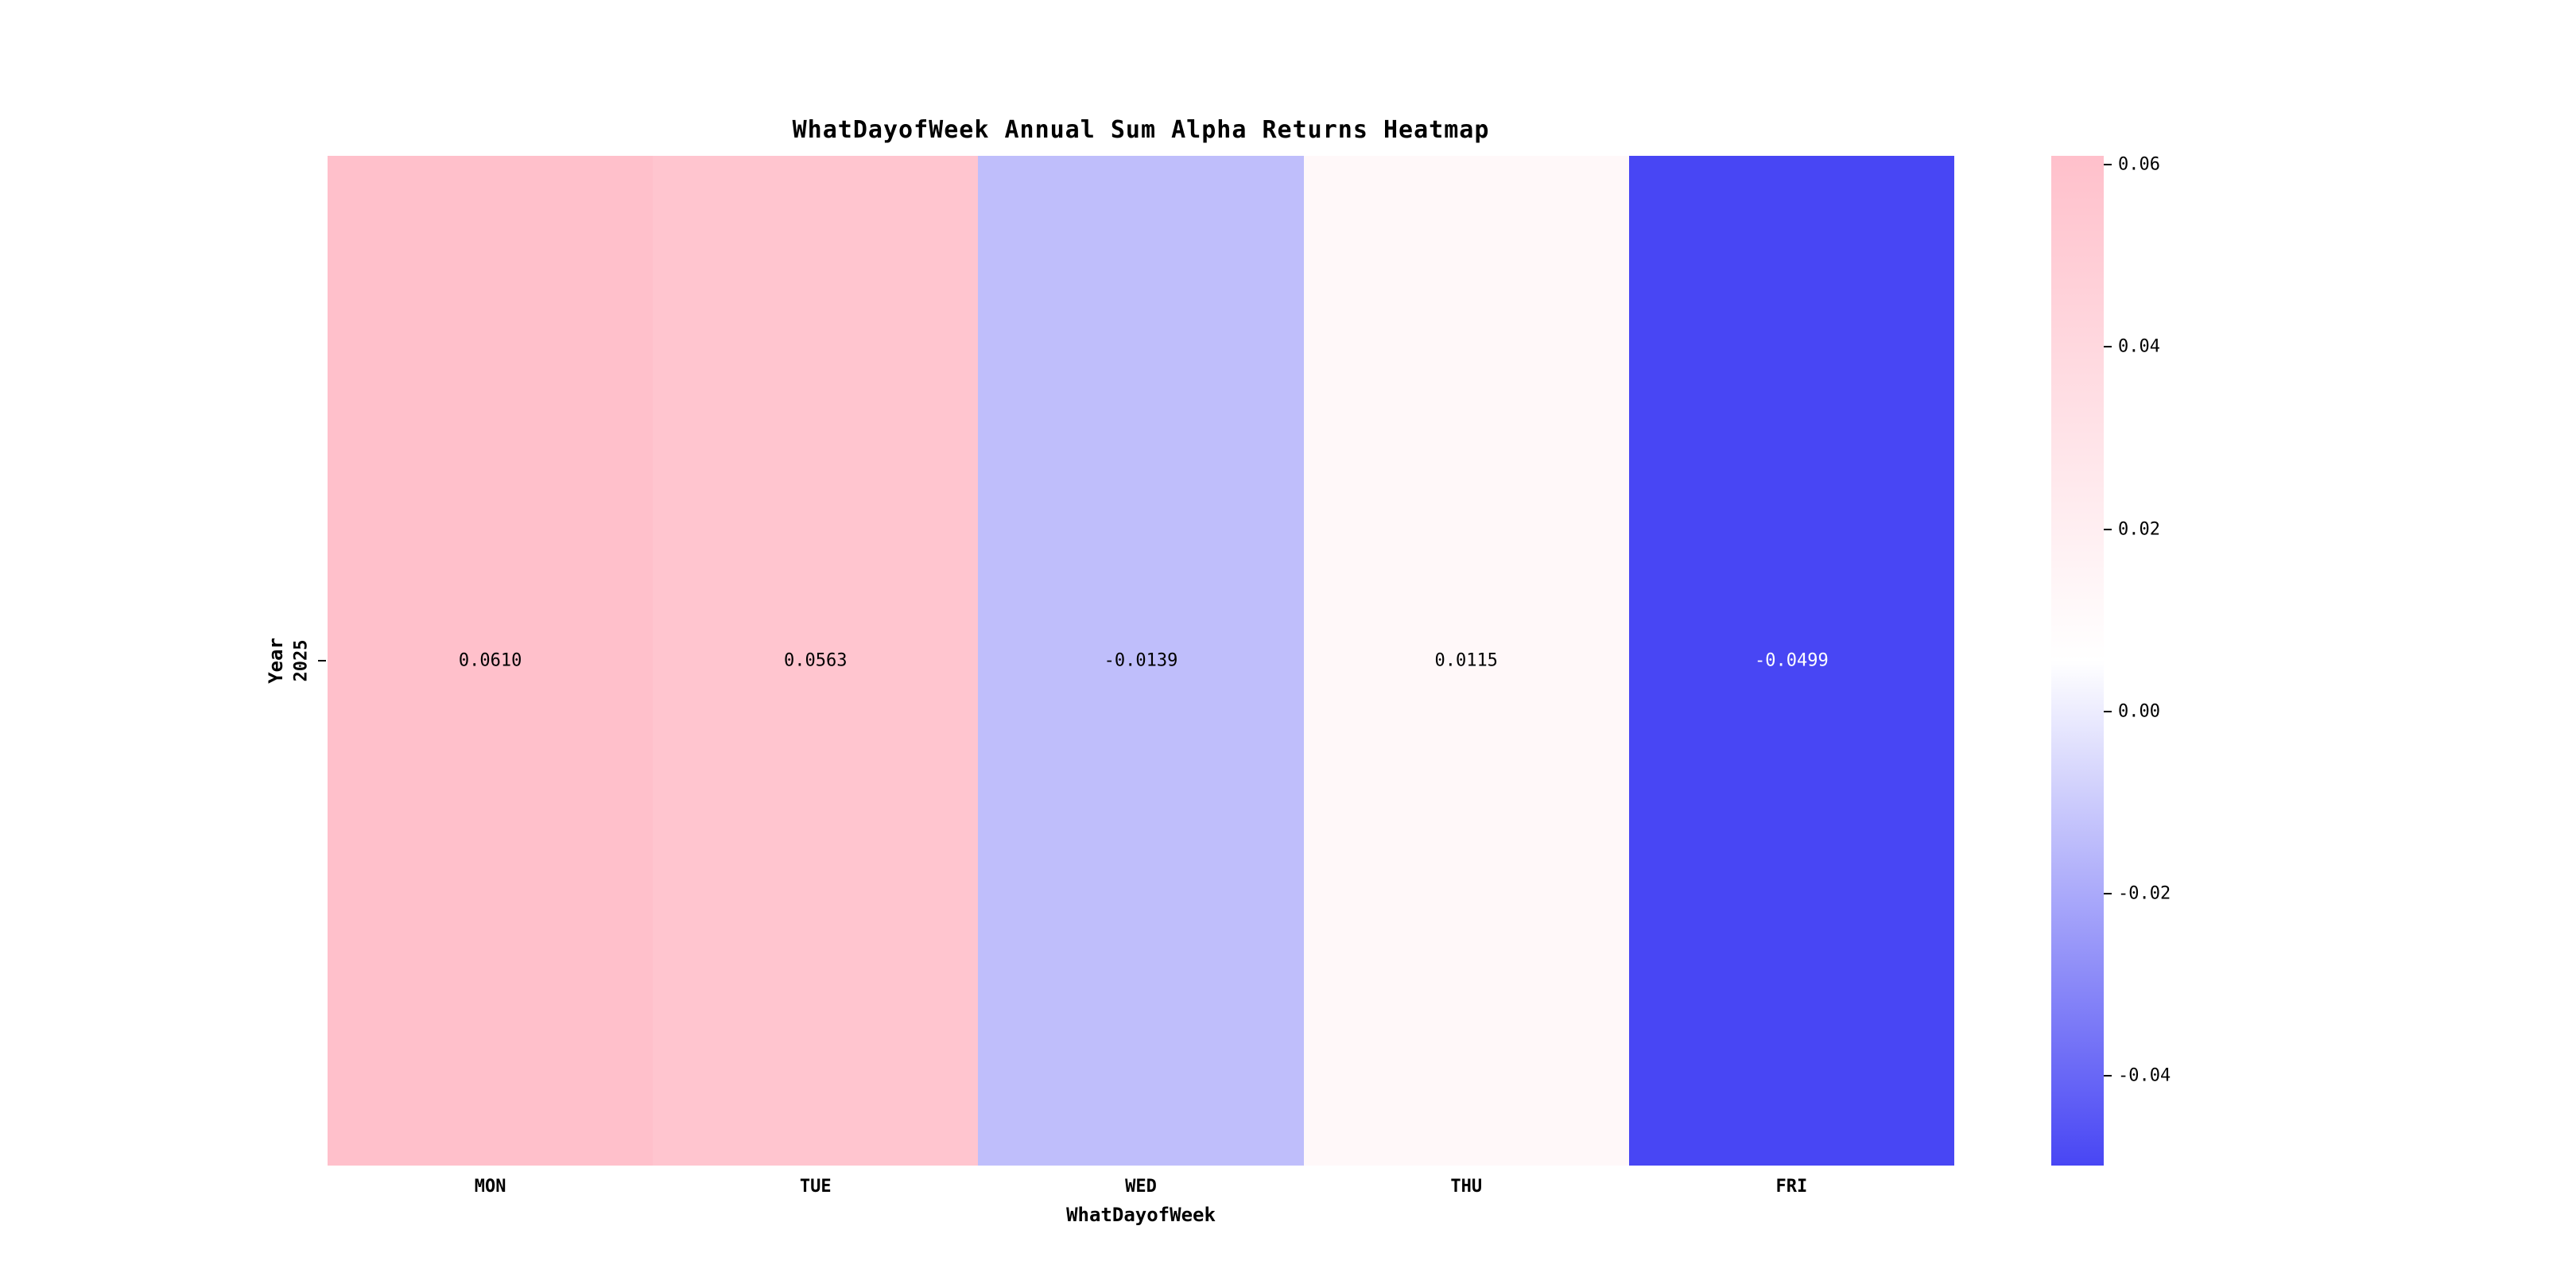 The image size is (2576, 1288). I want to click on heatmap-cell: 0.0115, so click(1466, 661).